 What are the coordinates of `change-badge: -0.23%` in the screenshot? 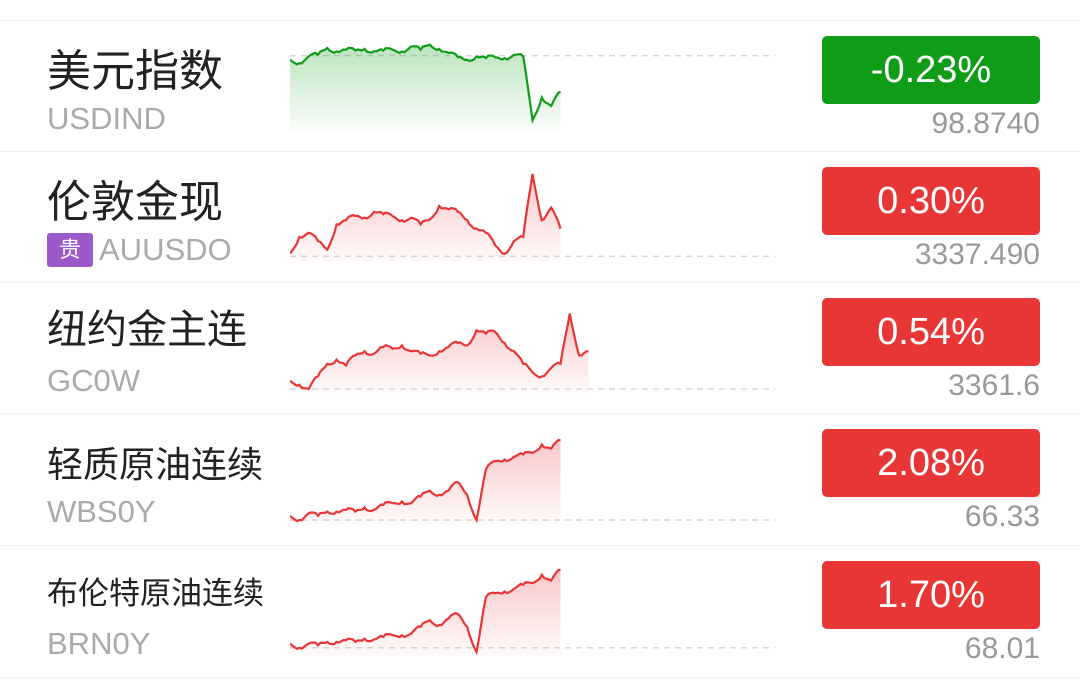 It's located at (931, 70).